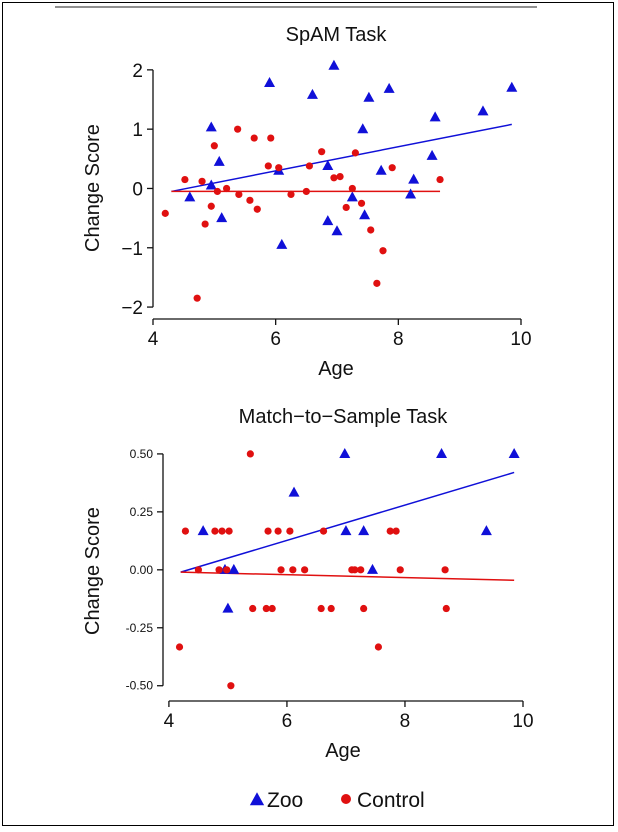 This screenshot has width=618, height=832. I want to click on mts-chart-title: Match−to−Sample Task, so click(344, 417).